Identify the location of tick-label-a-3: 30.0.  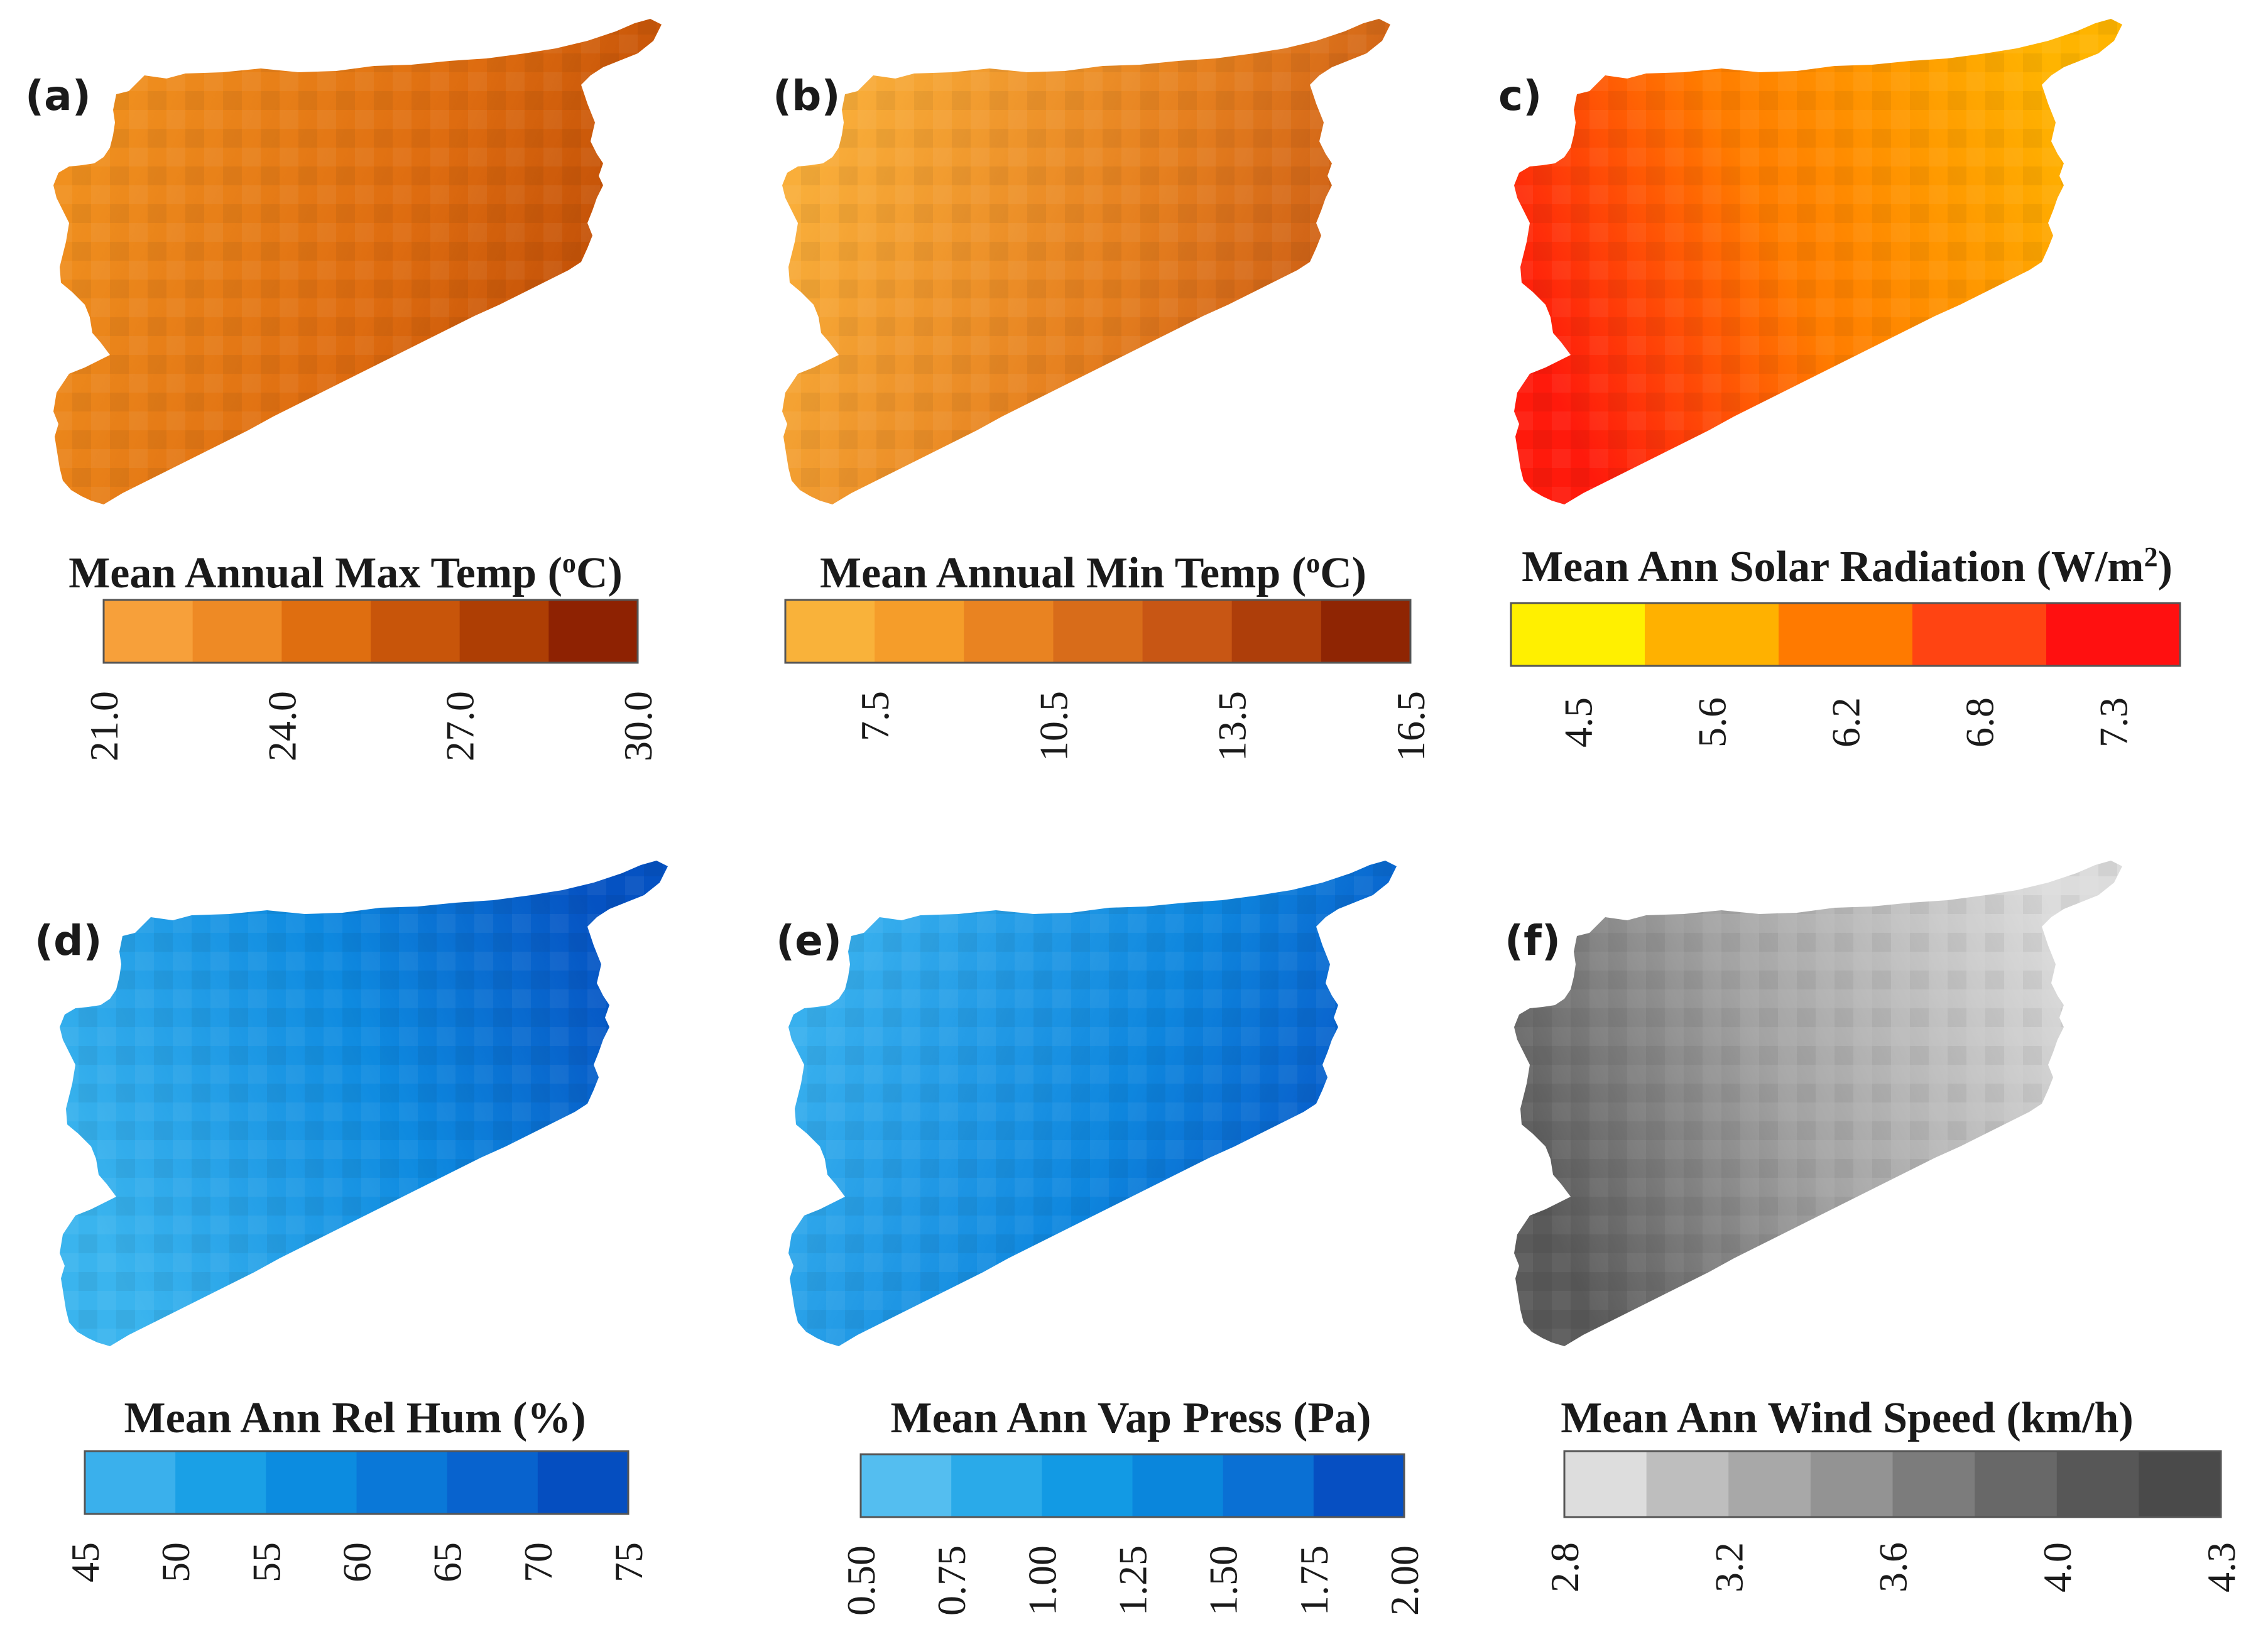
(638, 726).